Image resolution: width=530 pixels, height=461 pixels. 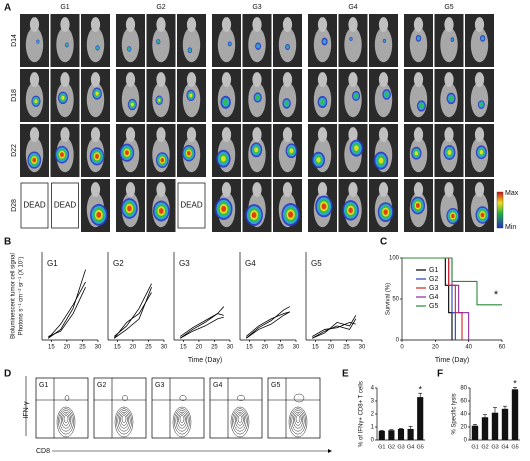 What do you see at coordinates (205, 360) in the screenshot?
I see `x-axis-label: Time (Day)` at bounding box center [205, 360].